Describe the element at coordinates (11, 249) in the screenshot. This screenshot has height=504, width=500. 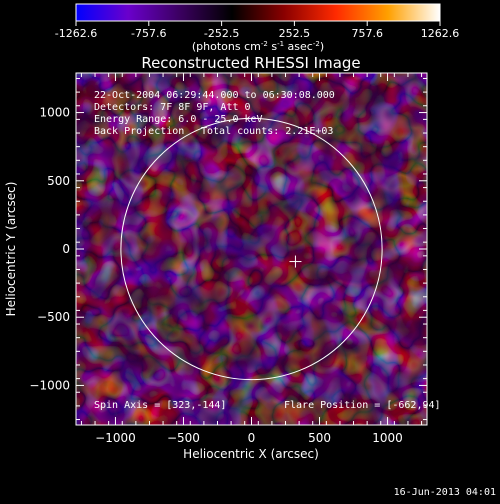
I see `y-axis-label: Heliocentric Y (arcsec)` at that location.